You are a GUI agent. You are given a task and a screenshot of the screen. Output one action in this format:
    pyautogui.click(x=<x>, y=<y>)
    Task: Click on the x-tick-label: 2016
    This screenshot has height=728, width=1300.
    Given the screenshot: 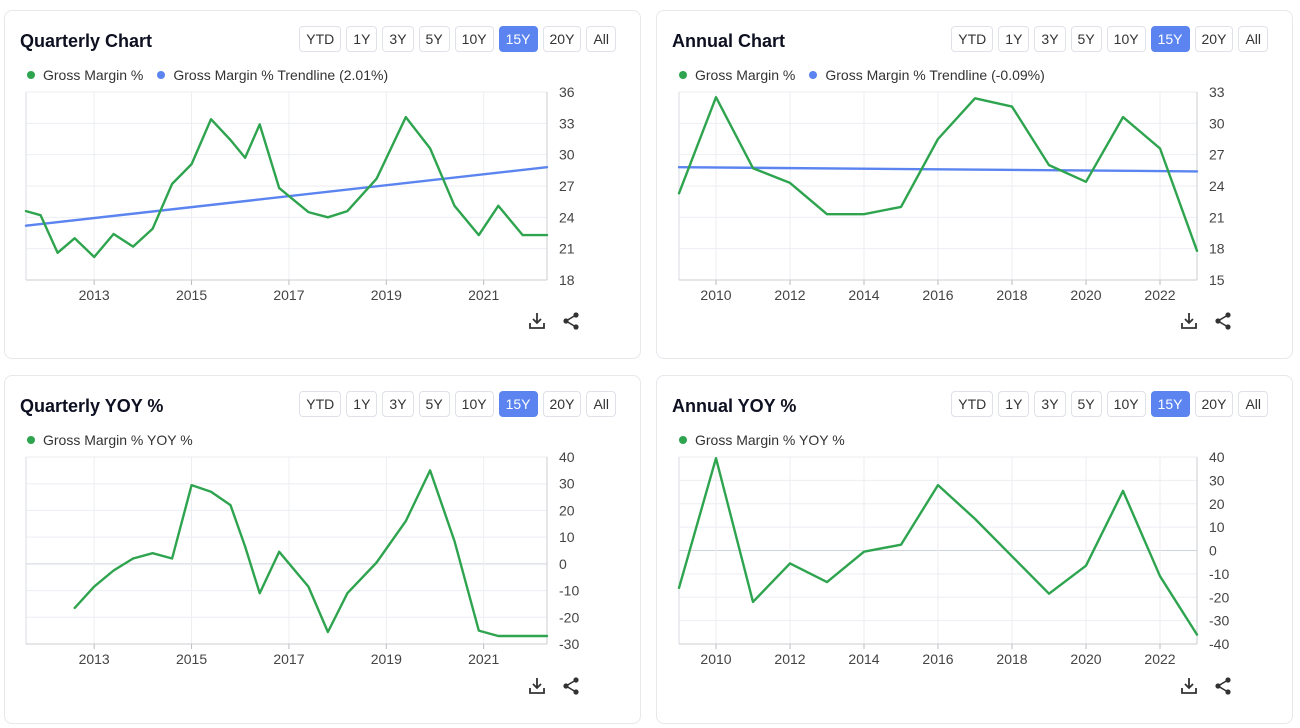 What is the action you would take?
    pyautogui.click(x=937, y=659)
    